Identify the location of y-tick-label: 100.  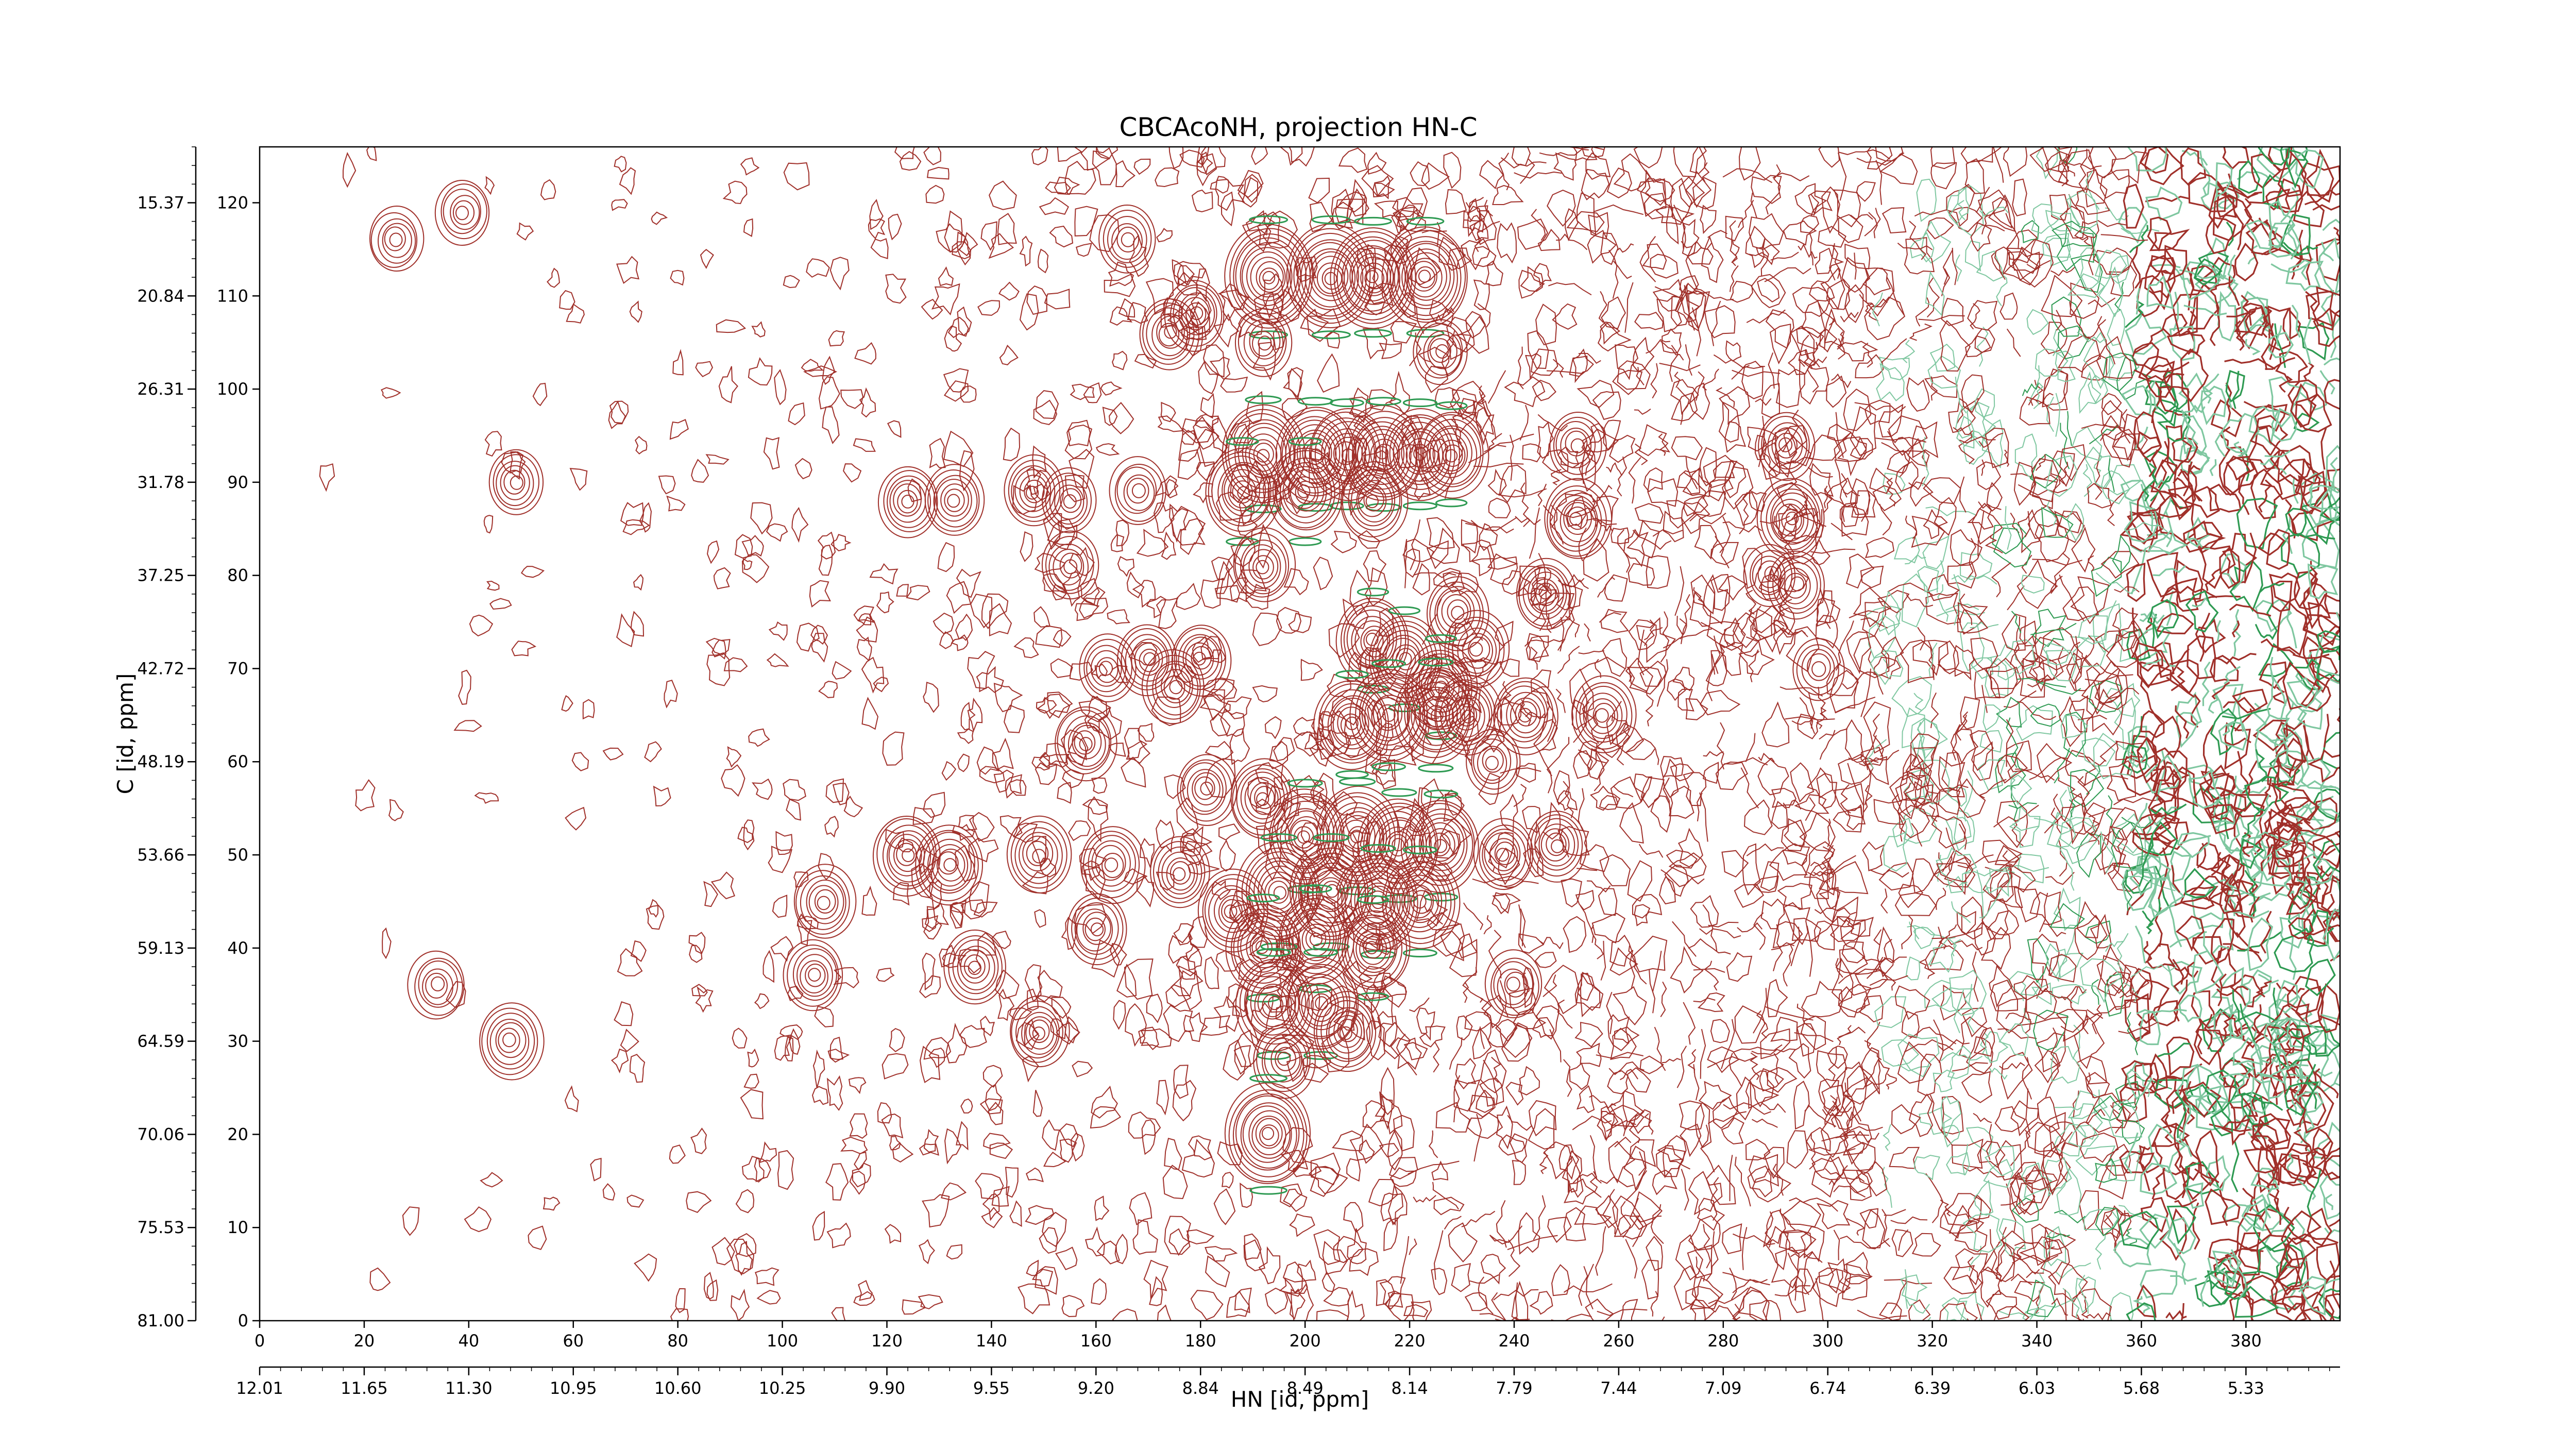
(232, 389).